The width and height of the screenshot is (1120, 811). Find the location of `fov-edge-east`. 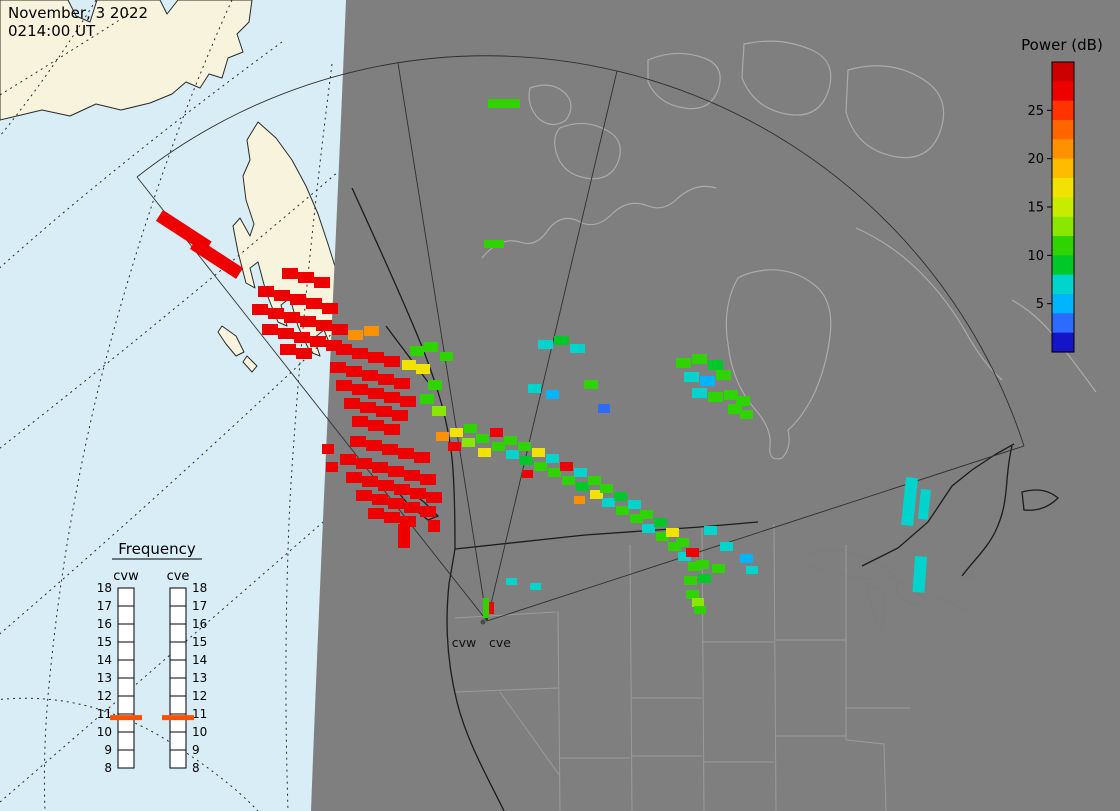

fov-edge-east is located at coordinates (755, 533).